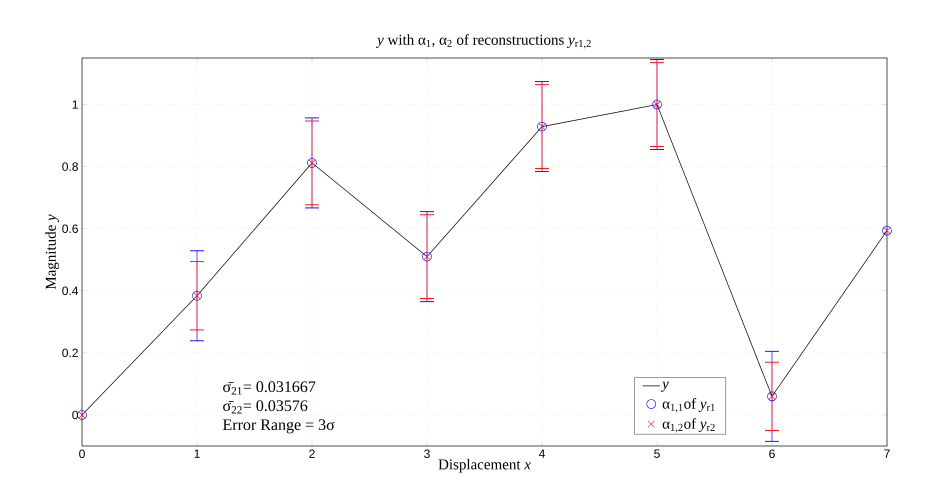  Describe the element at coordinates (75, 415) in the screenshot. I see `y-tick-label: 0` at that location.